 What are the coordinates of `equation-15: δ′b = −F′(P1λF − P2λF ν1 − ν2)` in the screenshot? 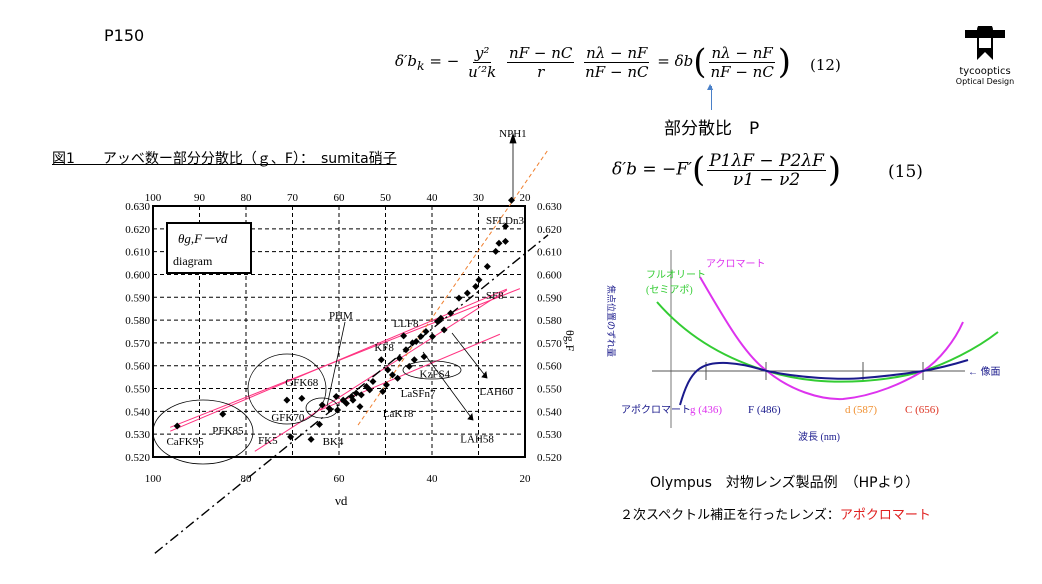 It's located at (727, 170).